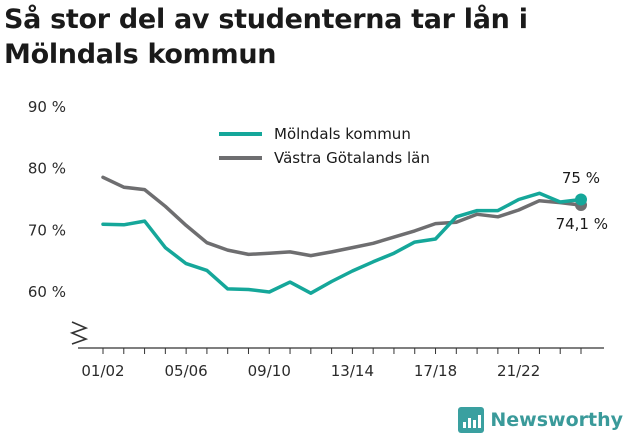 The height and width of the screenshot is (439, 631). I want to click on y-tick-label: 70 %, so click(47, 230).